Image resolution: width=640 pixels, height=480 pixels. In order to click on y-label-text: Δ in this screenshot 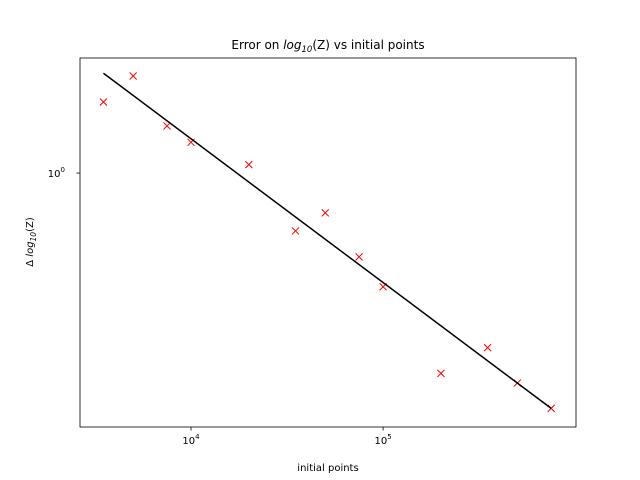, I will do `click(30, 262)`.